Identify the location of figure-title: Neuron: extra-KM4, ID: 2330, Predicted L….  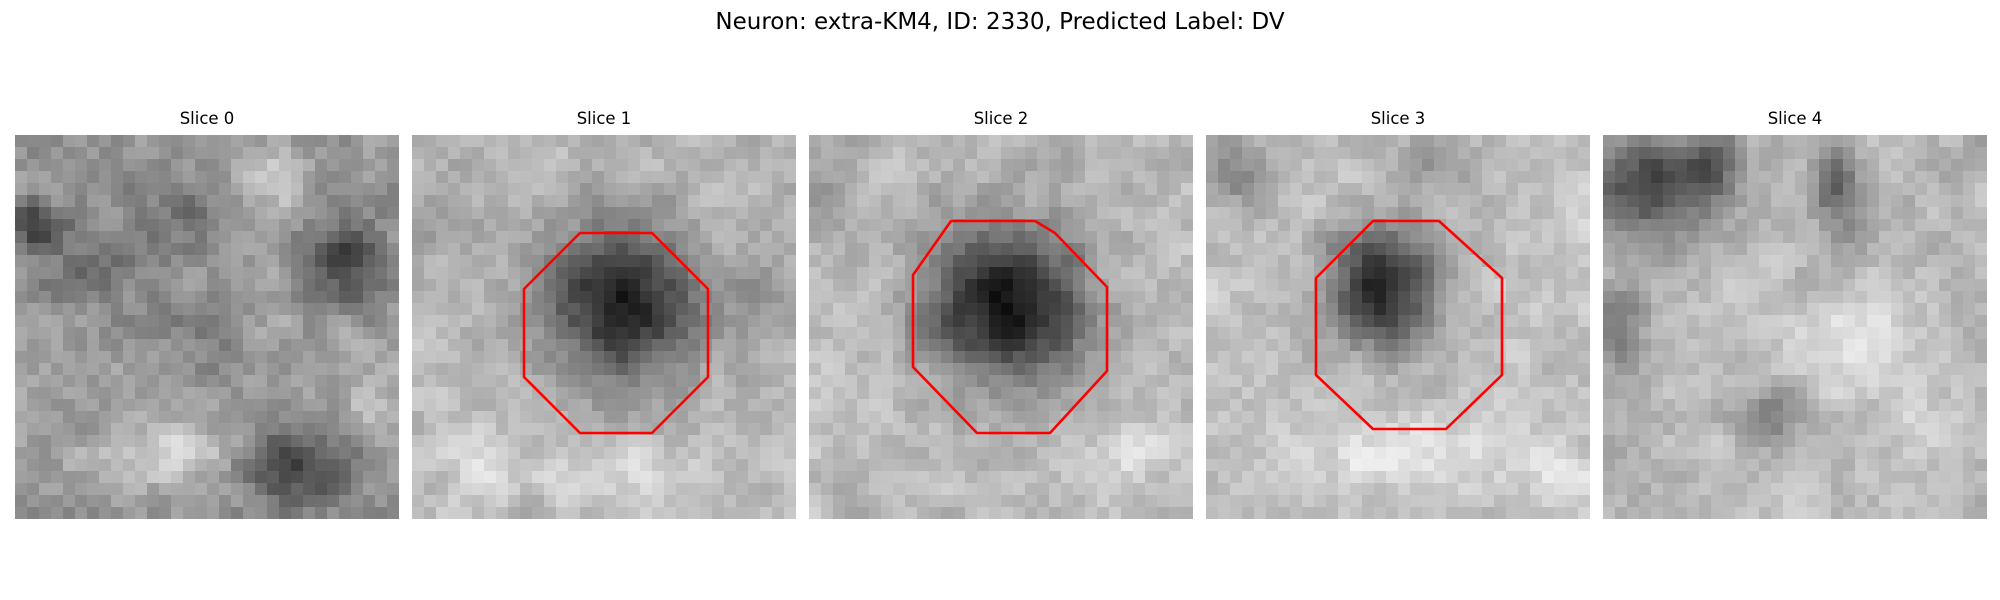
(1000, 22).